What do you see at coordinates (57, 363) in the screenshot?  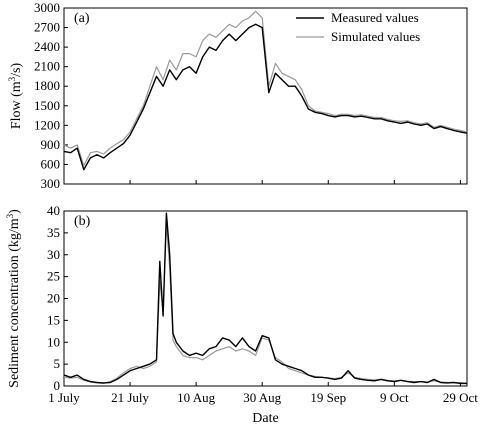 I see `y-tick-label: 5` at bounding box center [57, 363].